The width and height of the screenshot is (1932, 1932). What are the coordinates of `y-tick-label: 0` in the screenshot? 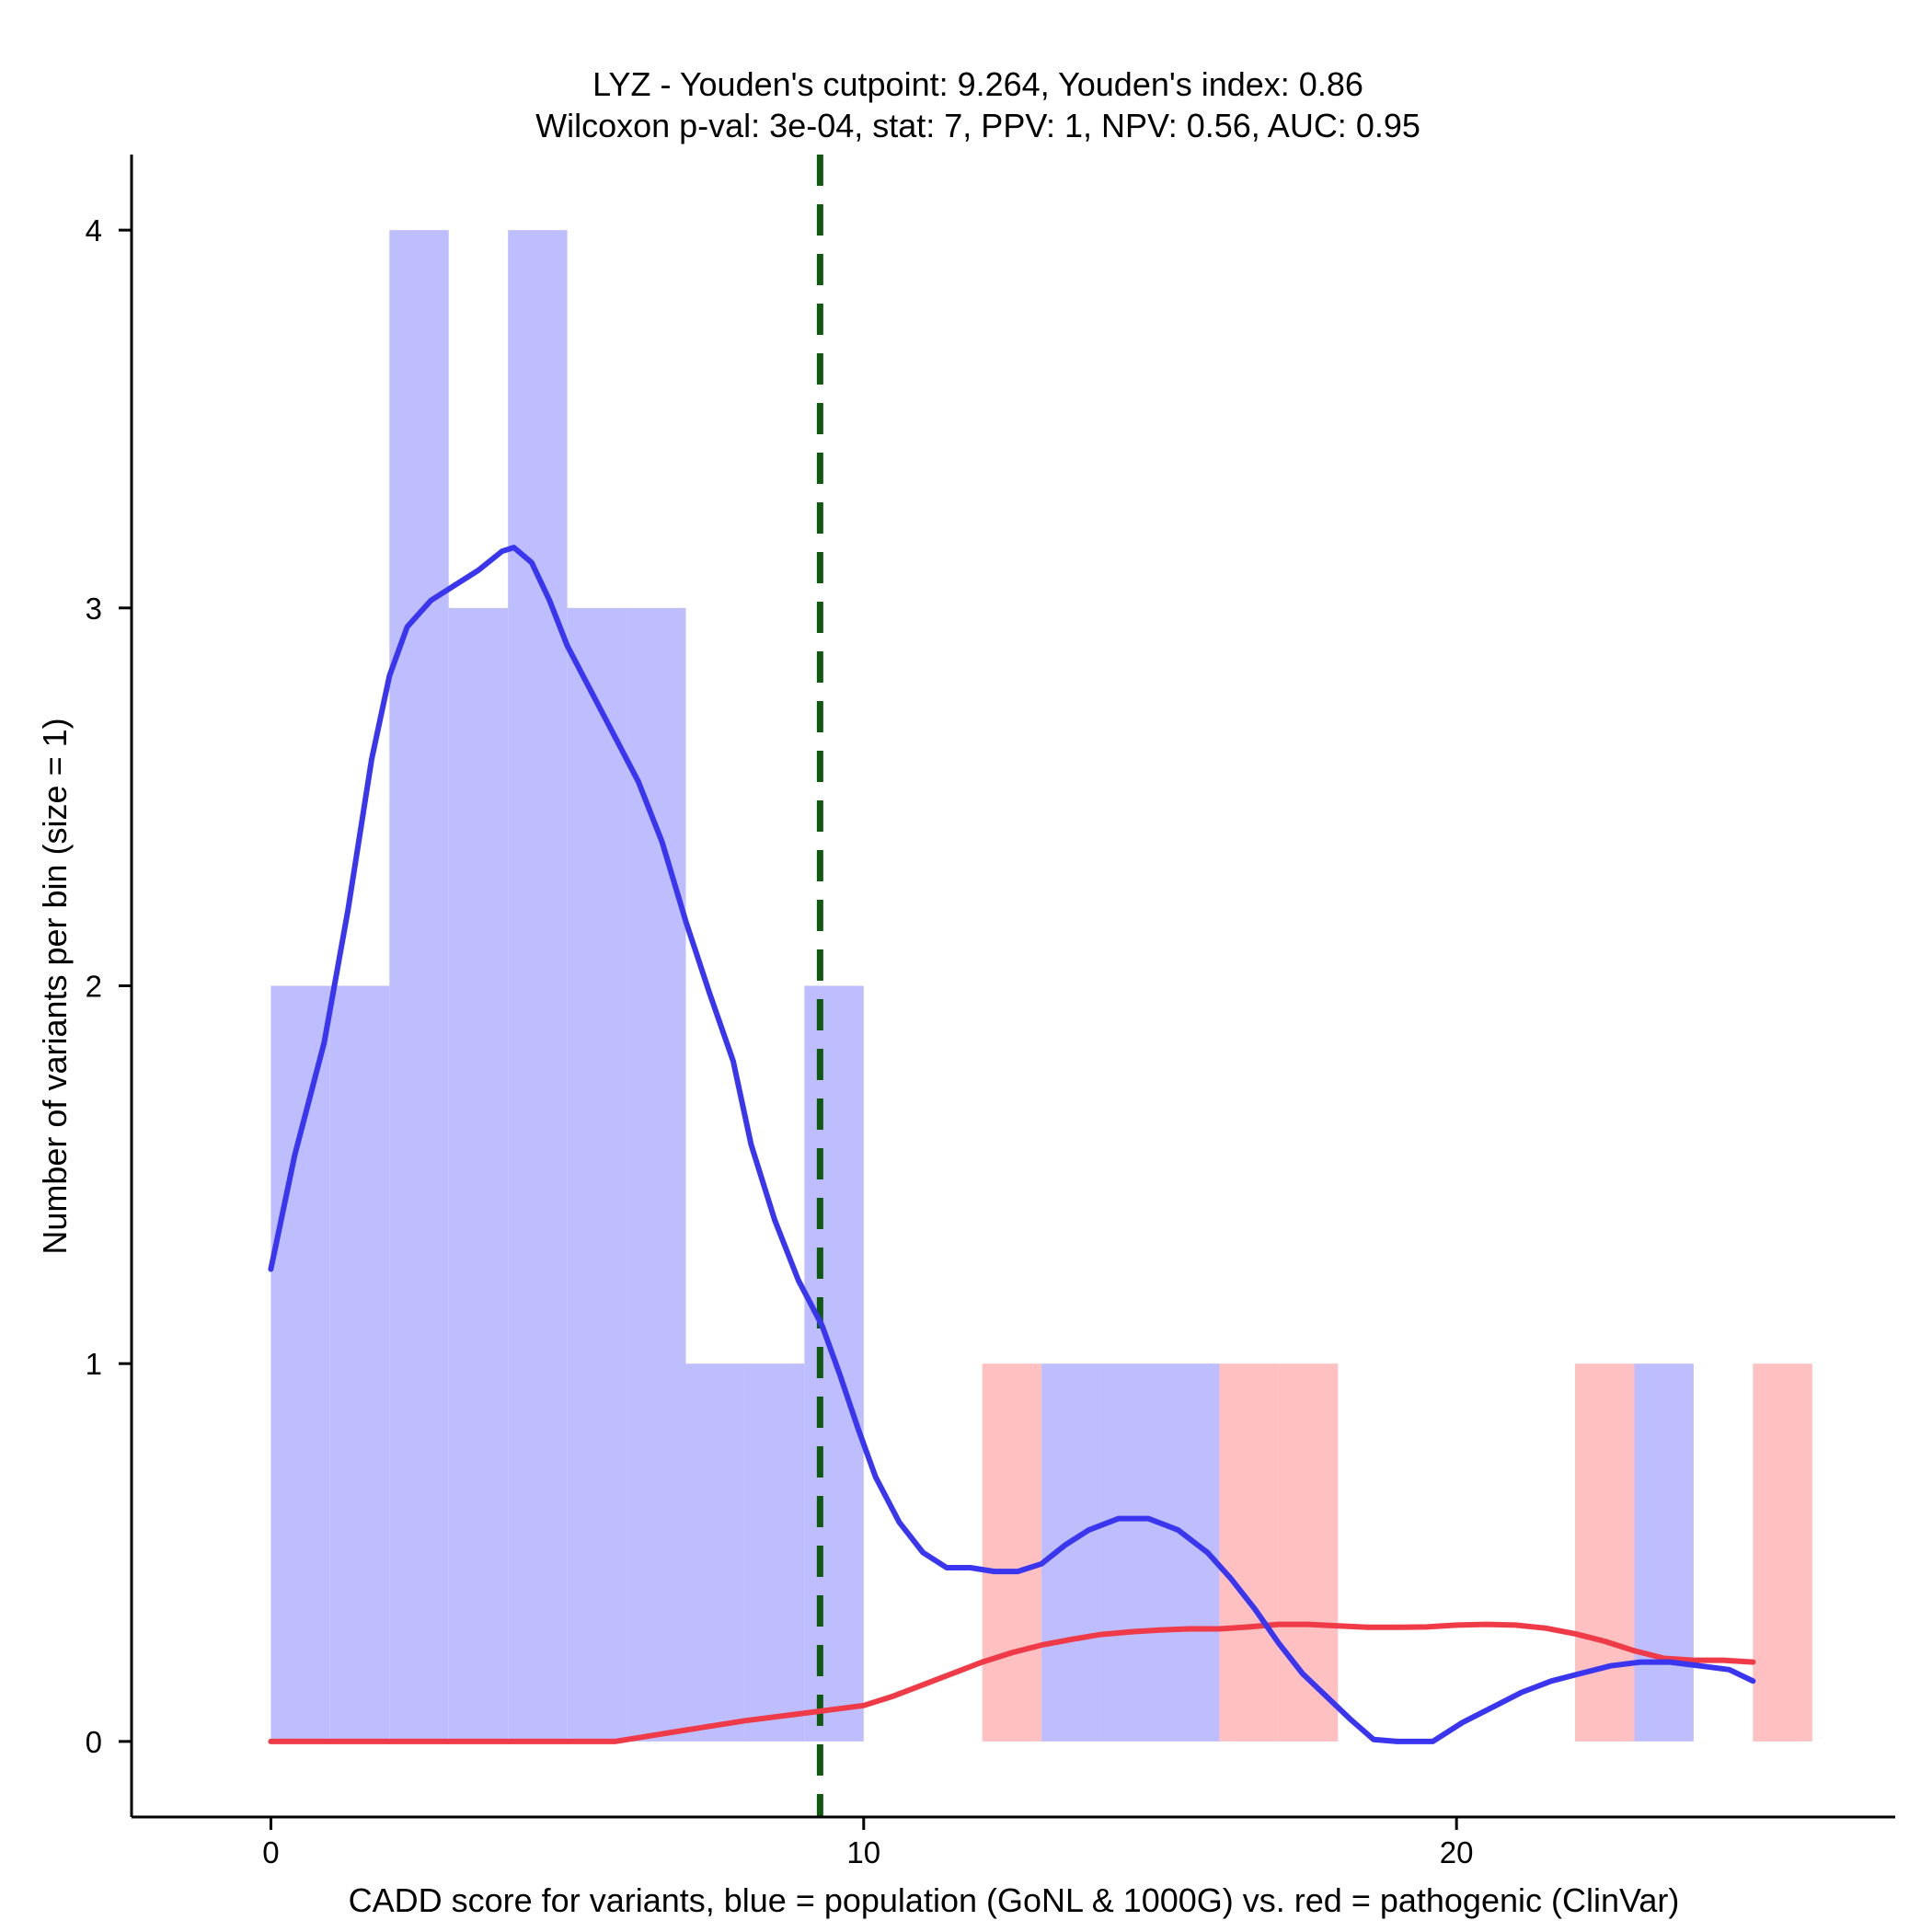 It's located at (94, 1742).